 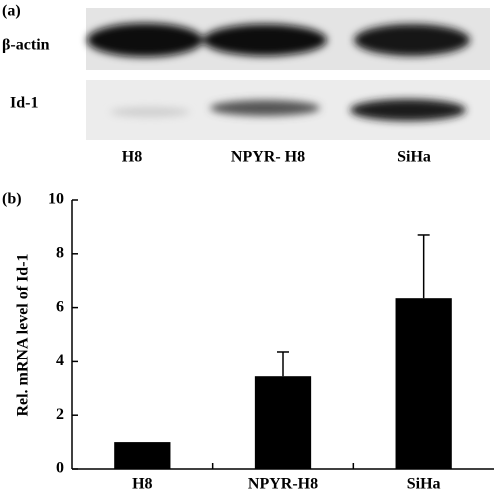 I want to click on y-tick-label: 10, so click(x=56, y=199).